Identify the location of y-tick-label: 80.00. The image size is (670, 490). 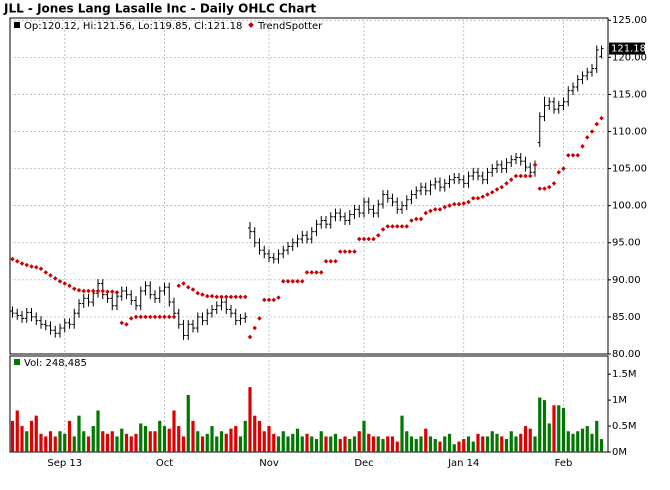
(626, 354).